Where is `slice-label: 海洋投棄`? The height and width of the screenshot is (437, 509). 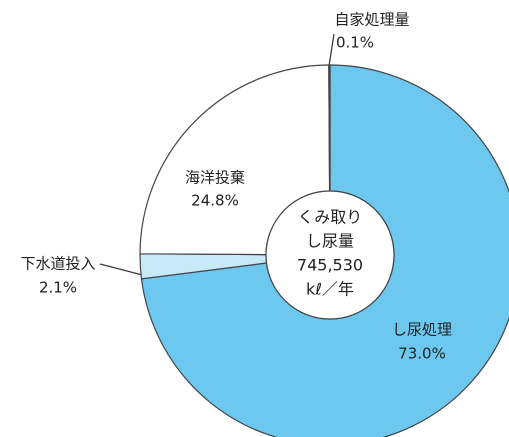 slice-label: 海洋投棄 is located at coordinates (215, 178).